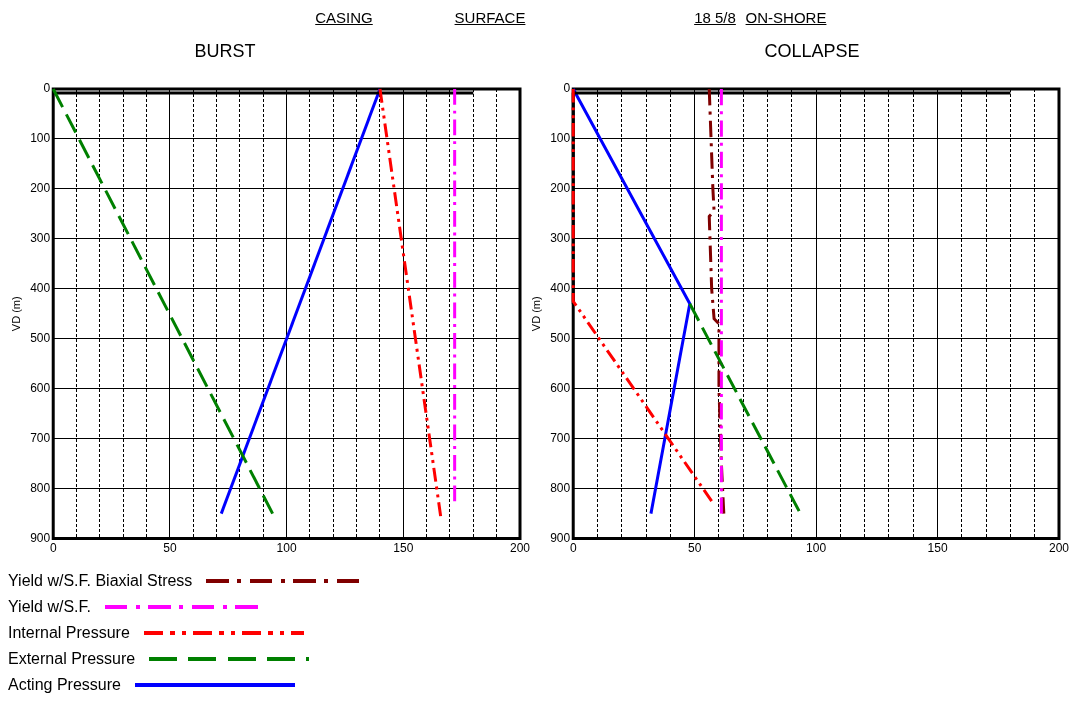 The height and width of the screenshot is (706, 1072). What do you see at coordinates (490, 17) in the screenshot?
I see `text: SURFACE` at bounding box center [490, 17].